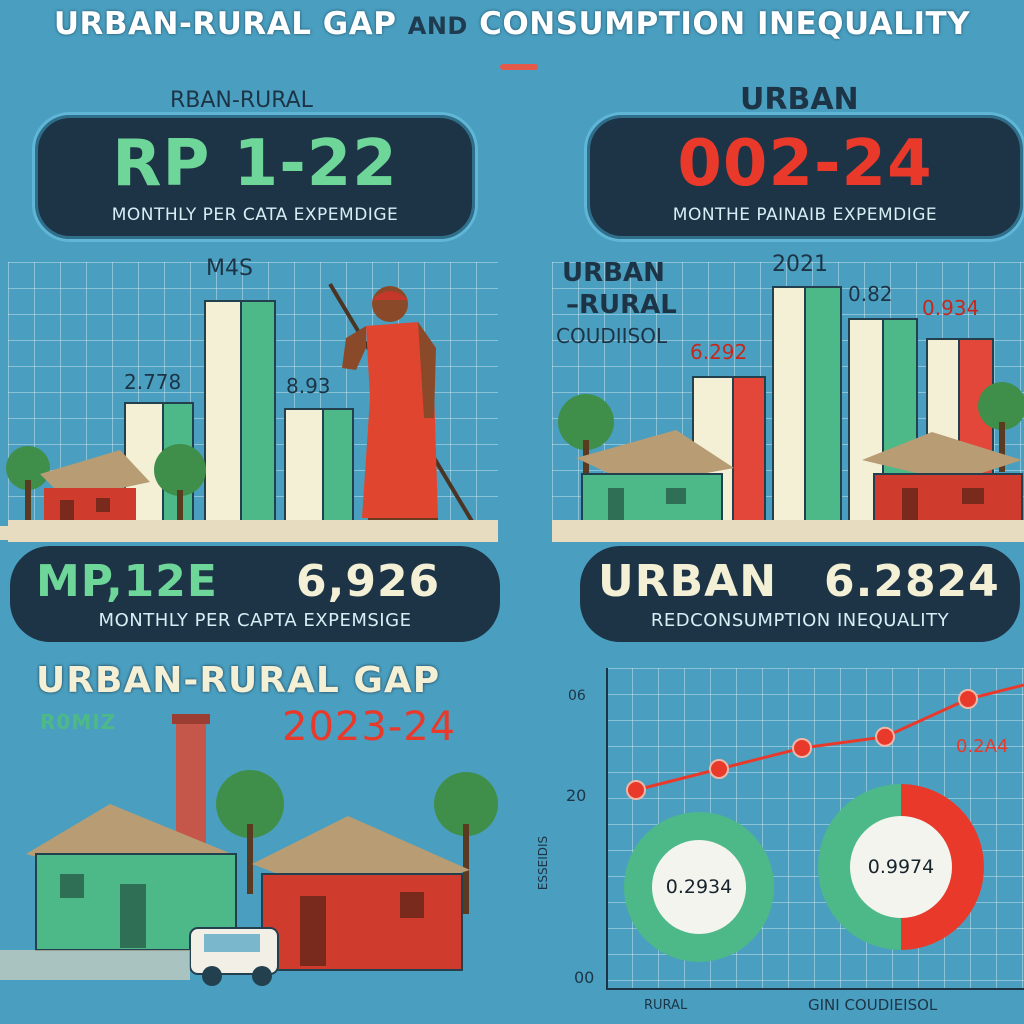 This screenshot has width=1024, height=1024. What do you see at coordinates (255, 620) in the screenshot?
I see `rural-summary-caption: MONTHLY PER CAPTA EXPEMSIGE` at bounding box center [255, 620].